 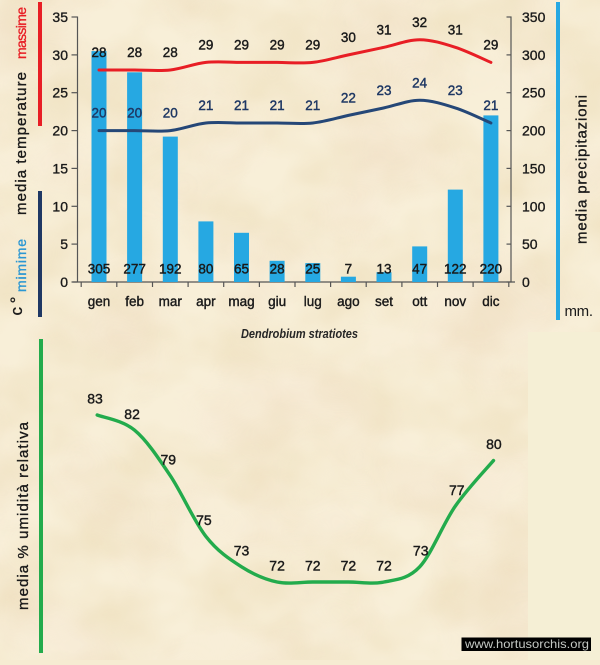 What do you see at coordinates (348, 97) in the screenshot?
I see `svg-text: 22` at bounding box center [348, 97].